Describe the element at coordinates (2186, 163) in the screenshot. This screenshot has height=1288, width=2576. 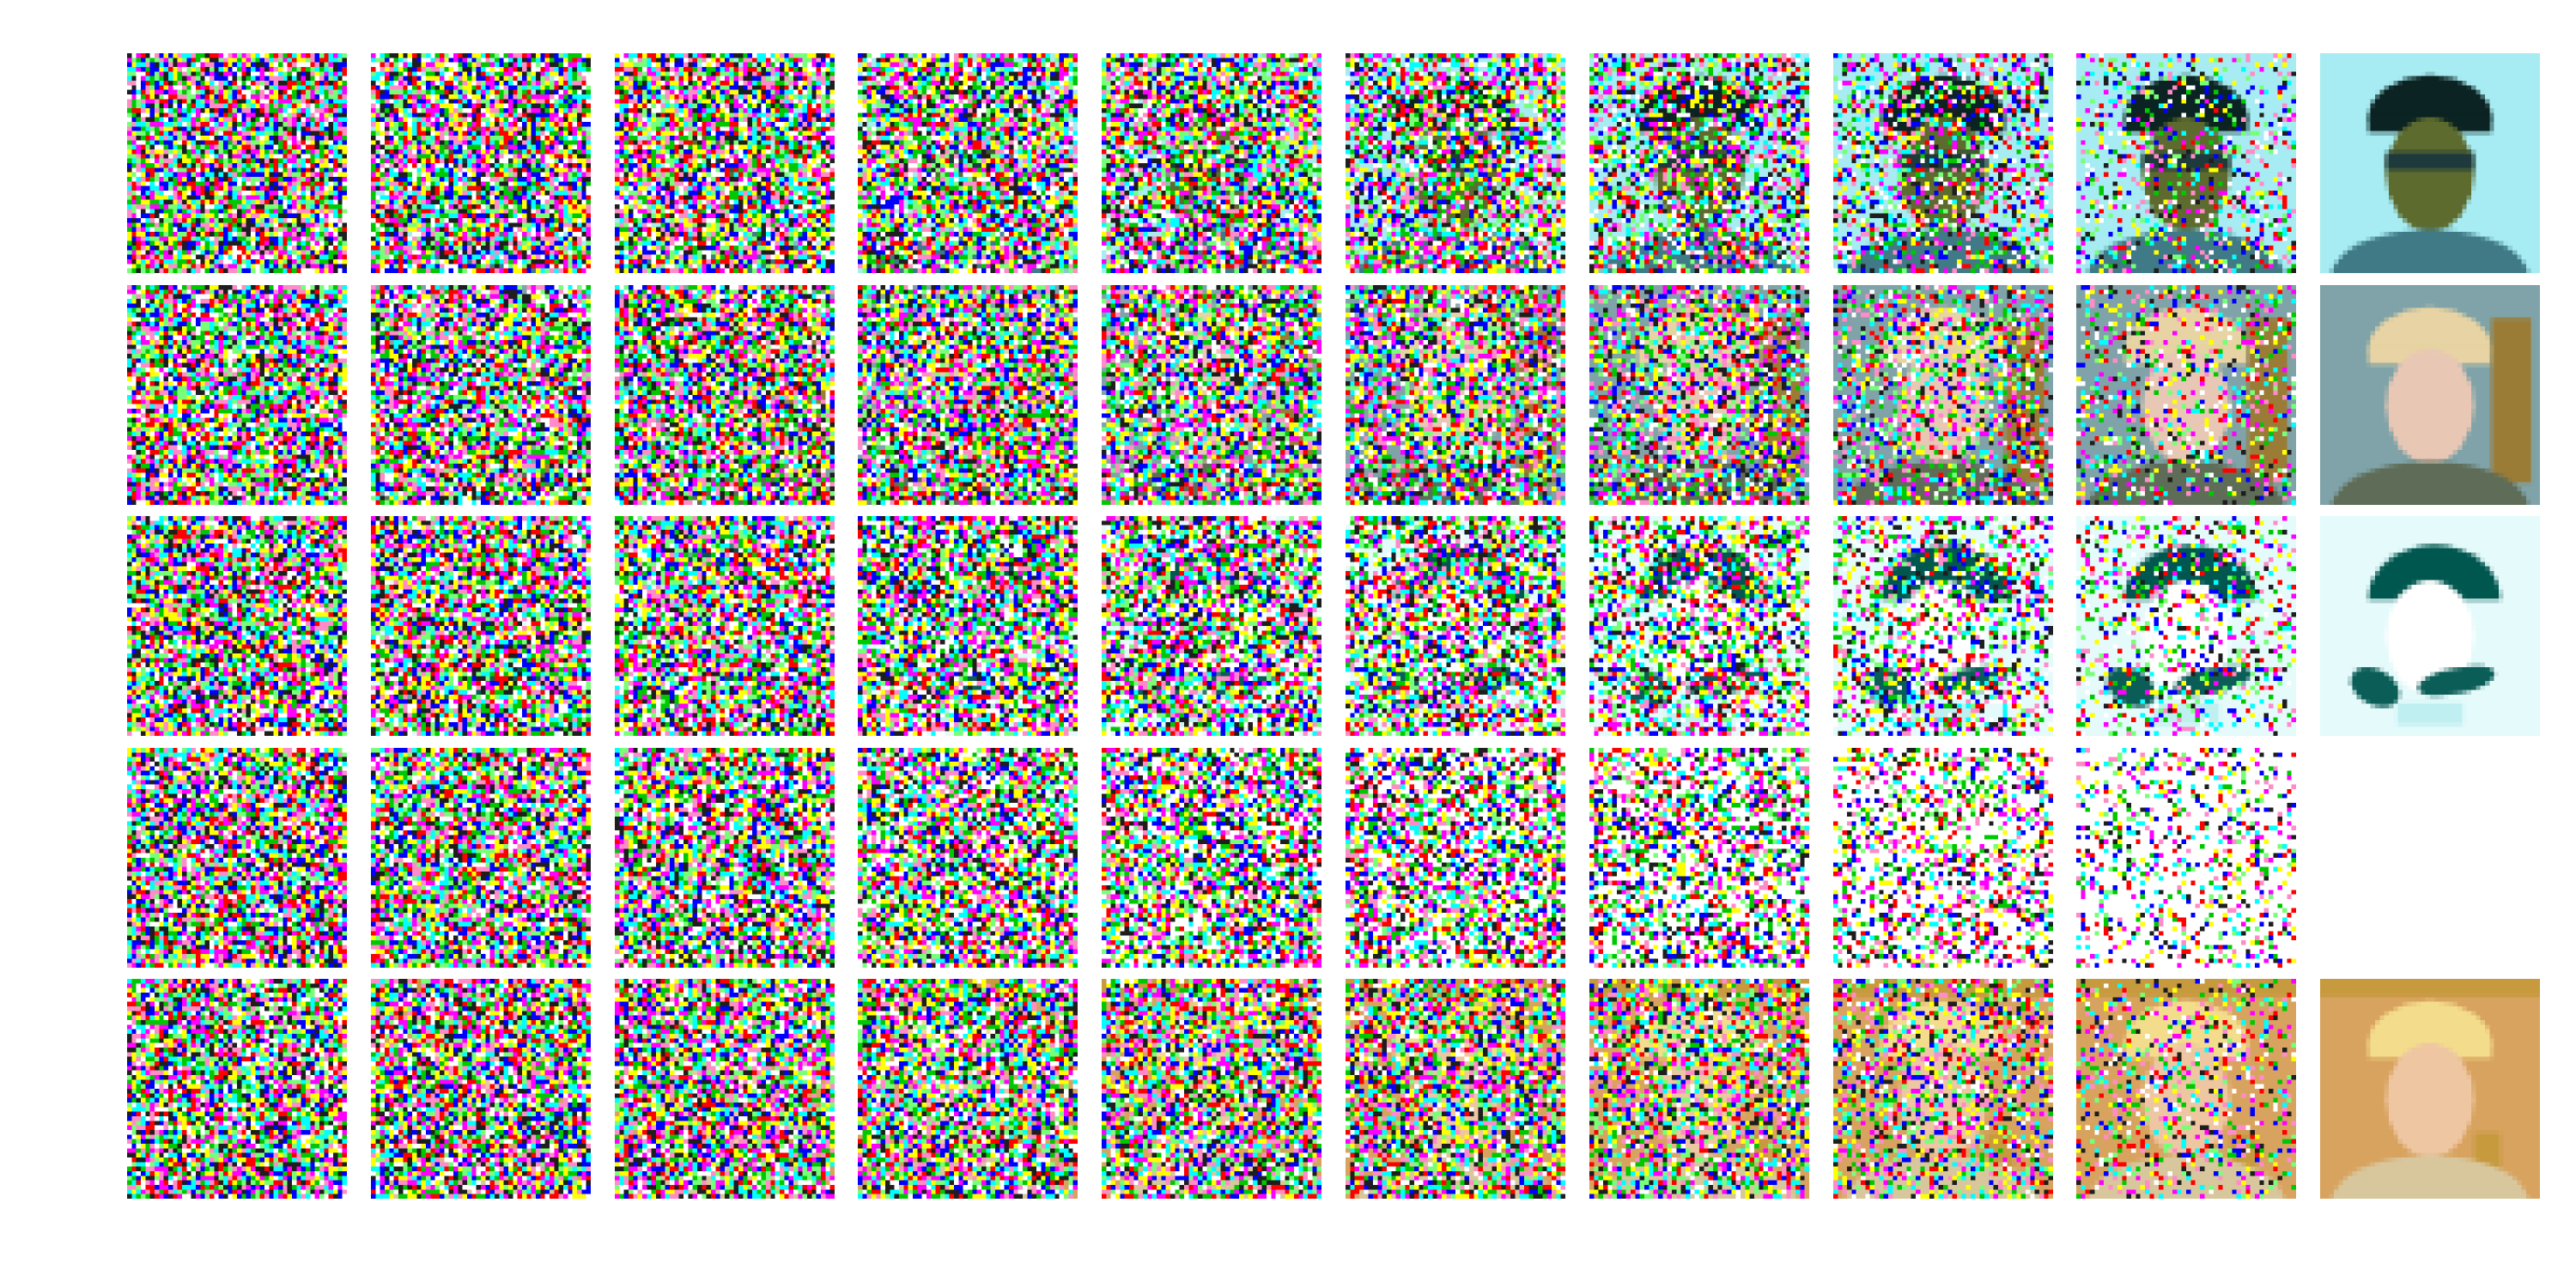
I see `sample-tile-row1-step9` at that location.